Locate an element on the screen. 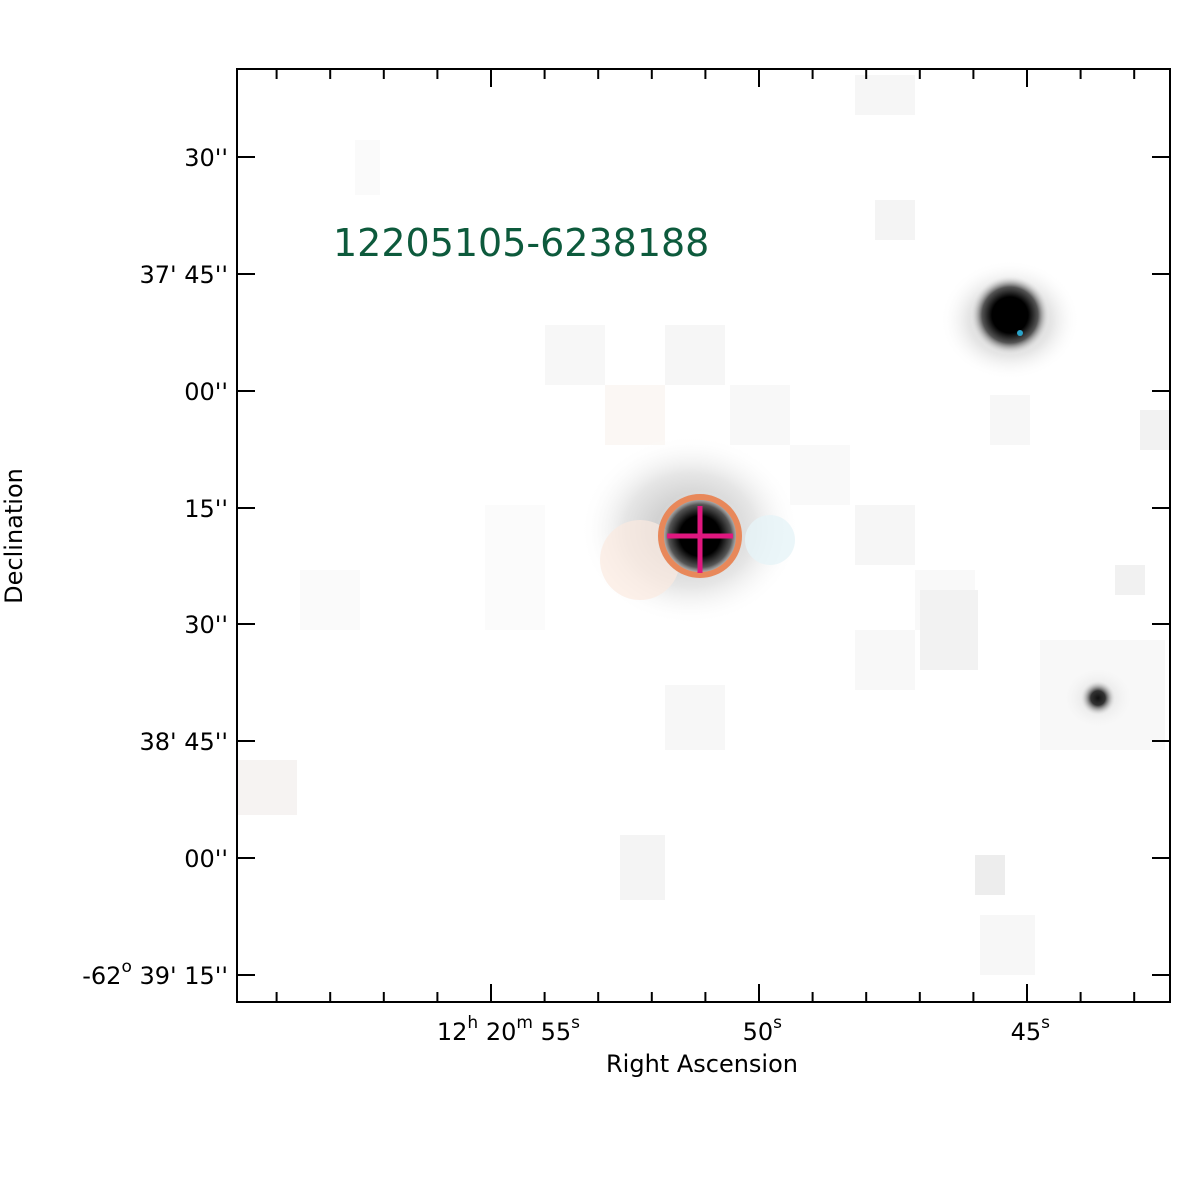  x-tick-labels: 12h 20m 55s 50s 45s is located at coordinates (743, 1029).